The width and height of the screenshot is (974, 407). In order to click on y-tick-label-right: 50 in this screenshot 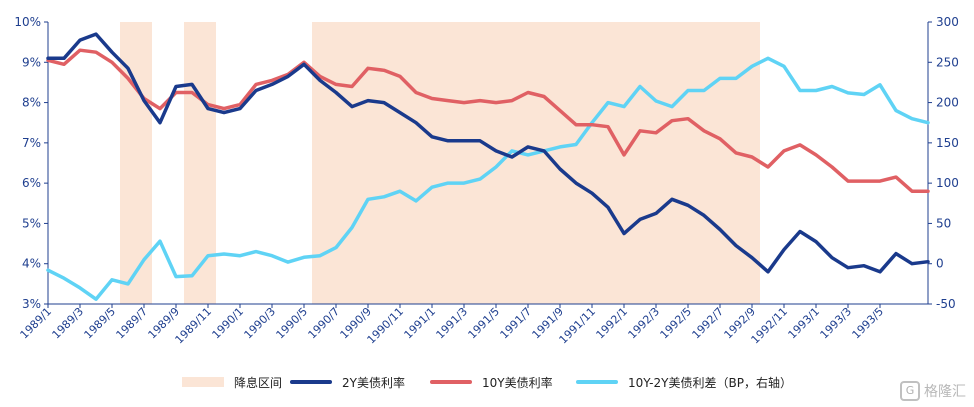, I will do `click(943, 223)`.